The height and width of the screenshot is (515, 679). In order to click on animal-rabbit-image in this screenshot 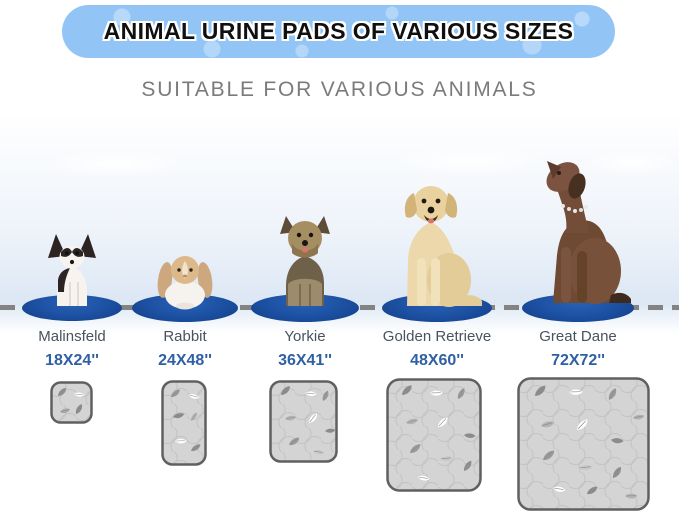, I will do `click(185, 283)`.